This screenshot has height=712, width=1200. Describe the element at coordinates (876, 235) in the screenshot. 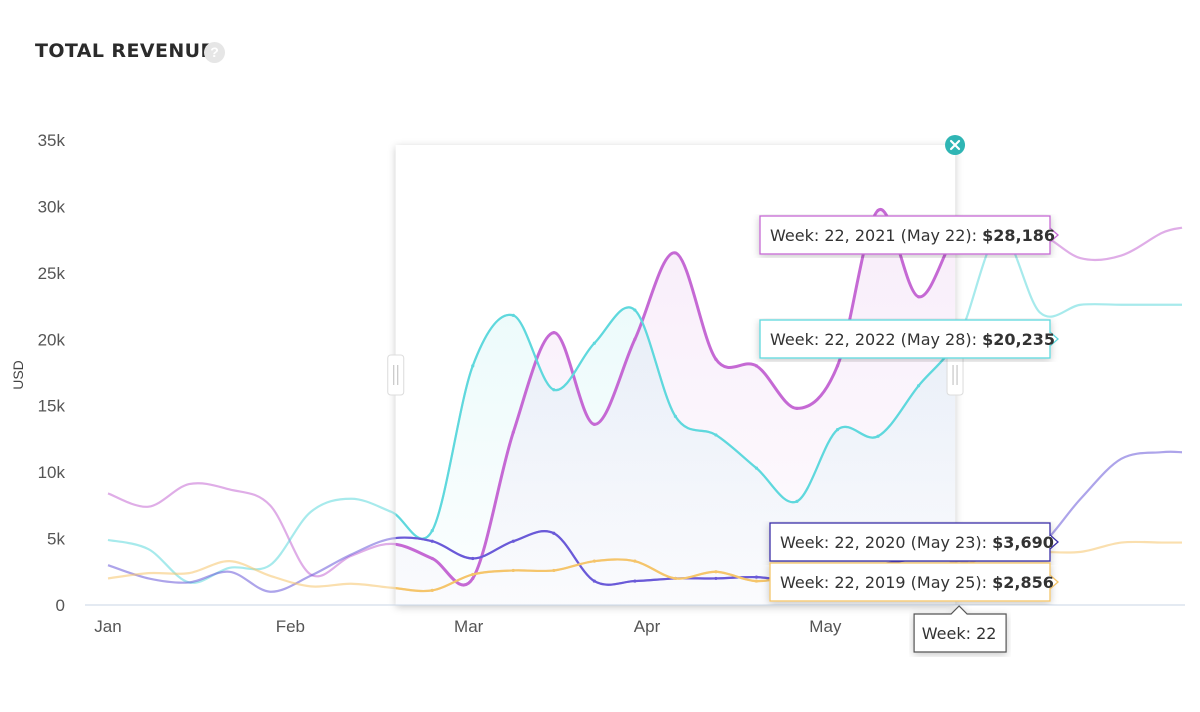

I see `tooltip-label: Week: 22, 2021 (May 22):` at that location.